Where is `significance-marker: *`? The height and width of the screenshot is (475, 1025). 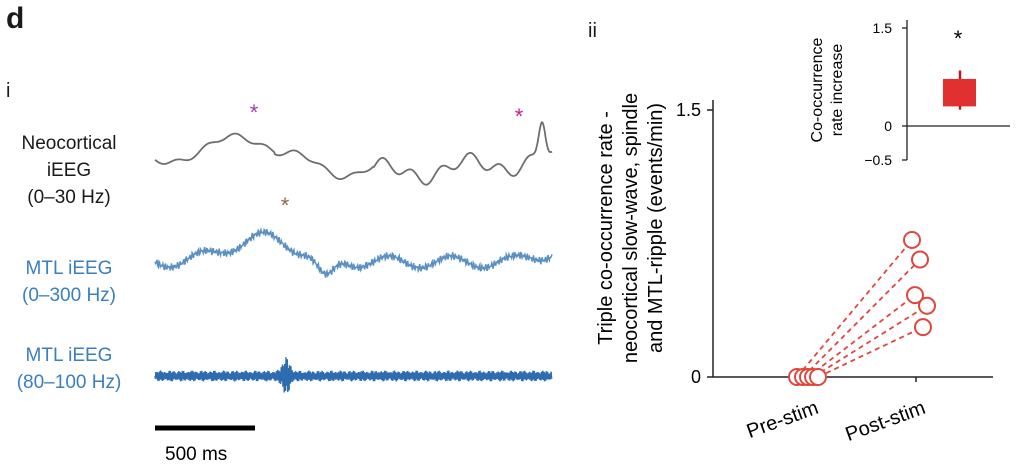
significance-marker: * is located at coordinates (958, 38).